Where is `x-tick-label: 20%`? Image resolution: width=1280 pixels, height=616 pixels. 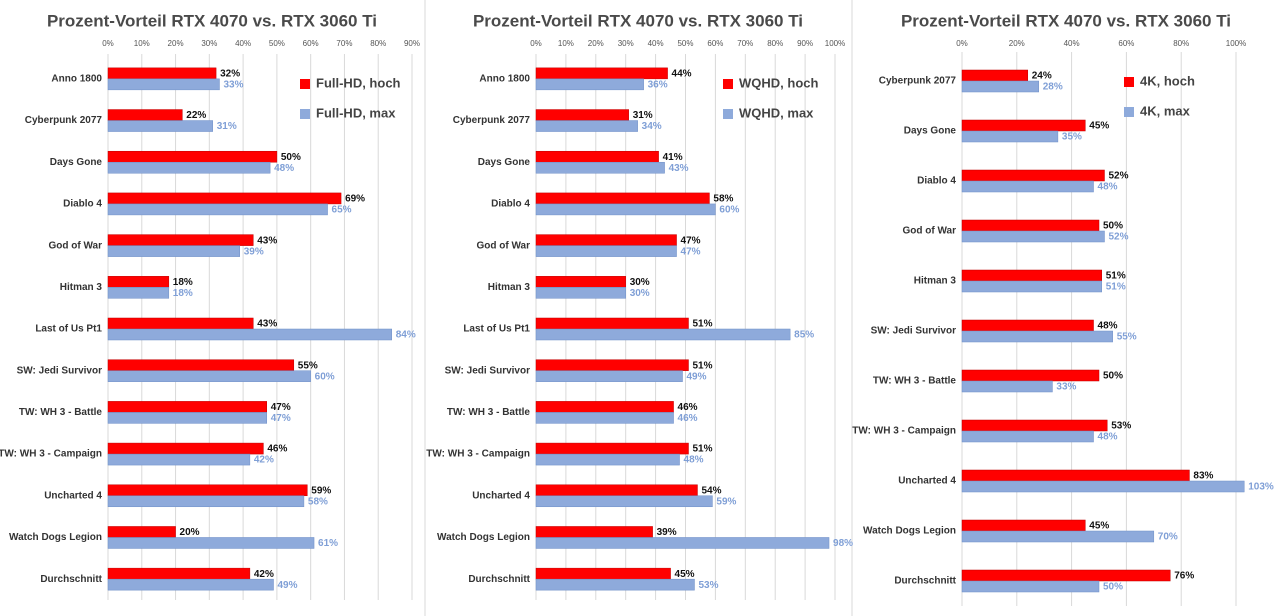 x-tick-label: 20% is located at coordinates (1017, 43).